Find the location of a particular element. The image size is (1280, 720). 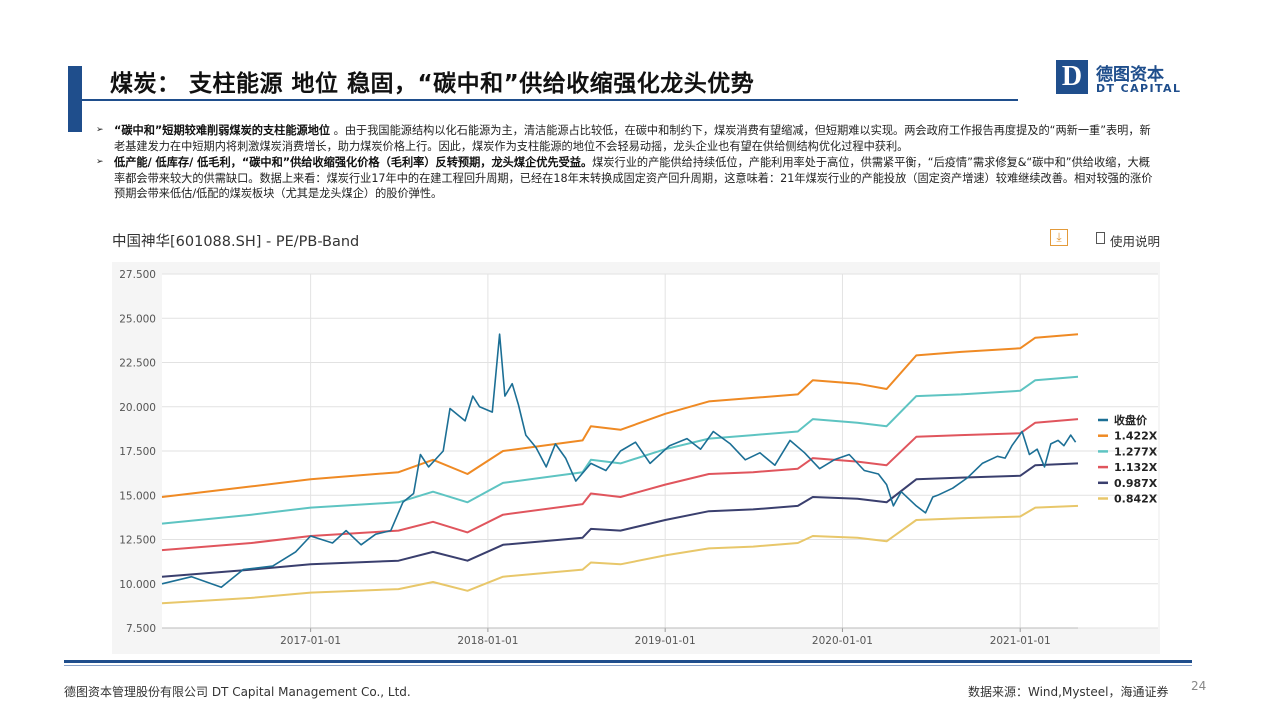

y-tick-label: 12.500 is located at coordinates (137, 541).